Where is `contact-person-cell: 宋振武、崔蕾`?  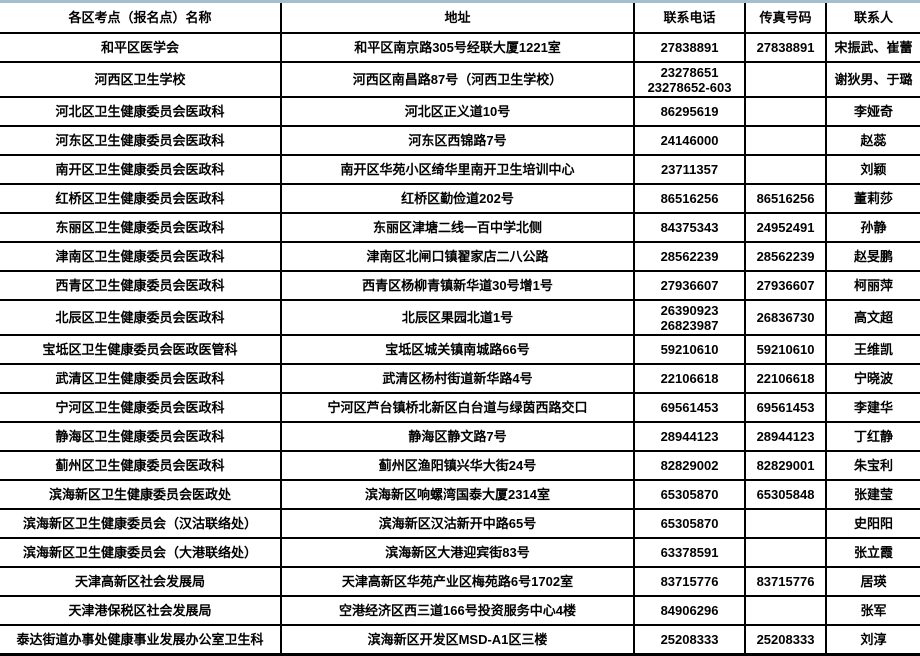 contact-person-cell: 宋振武、崔蕾 is located at coordinates (872, 47).